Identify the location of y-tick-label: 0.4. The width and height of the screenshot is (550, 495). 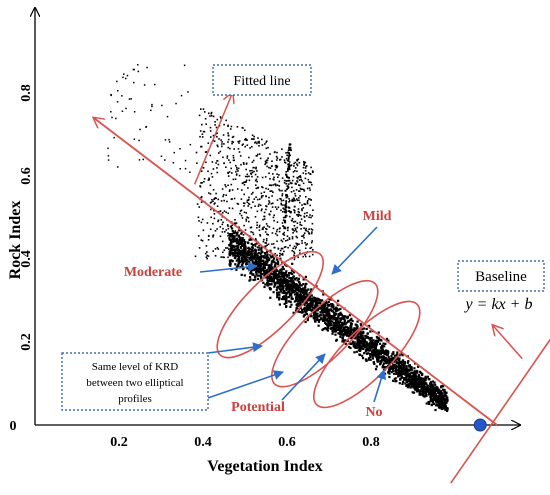
(26, 259).